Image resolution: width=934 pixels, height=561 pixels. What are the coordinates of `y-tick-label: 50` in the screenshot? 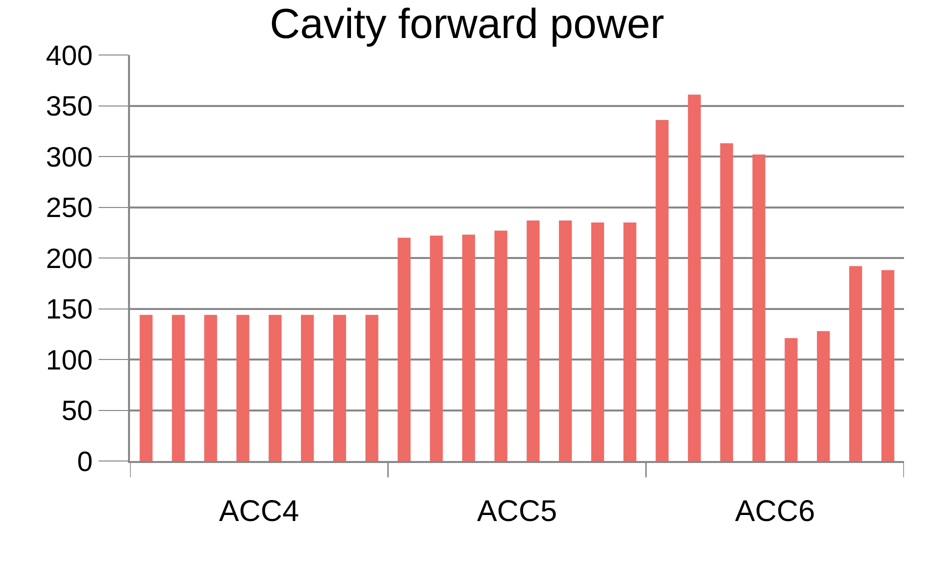 It's located at (77, 410).